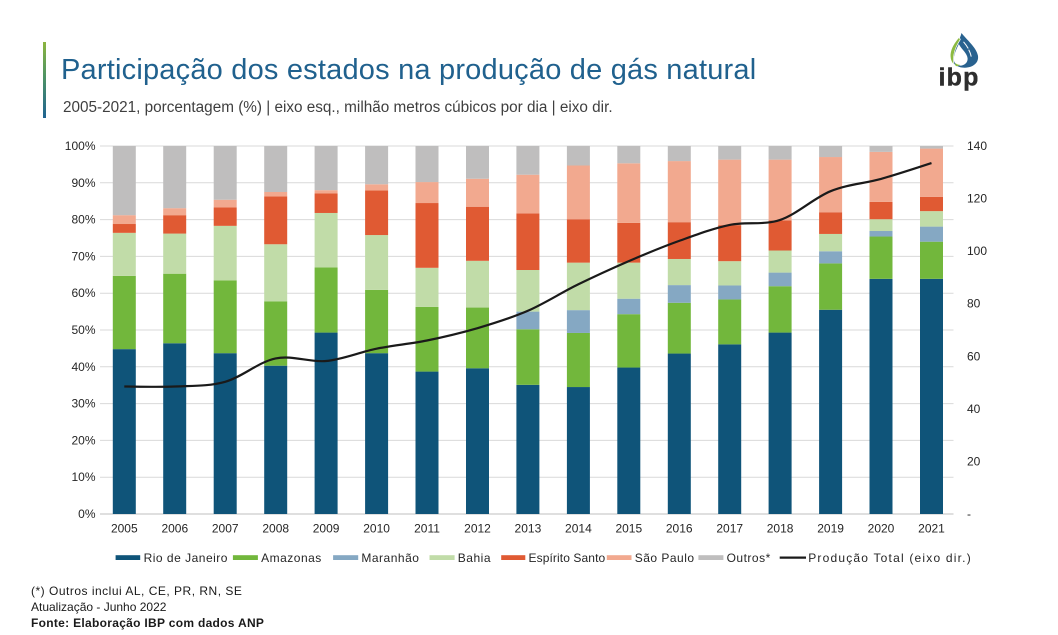  What do you see at coordinates (881, 529) in the screenshot?
I see `svg-text: 2020` at bounding box center [881, 529].